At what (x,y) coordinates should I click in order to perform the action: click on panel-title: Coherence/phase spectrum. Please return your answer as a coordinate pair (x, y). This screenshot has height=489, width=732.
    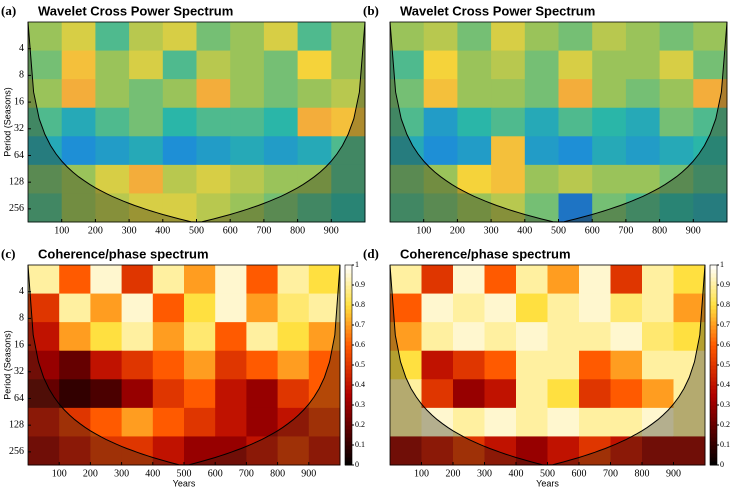
    Looking at the image, I should click on (123, 253).